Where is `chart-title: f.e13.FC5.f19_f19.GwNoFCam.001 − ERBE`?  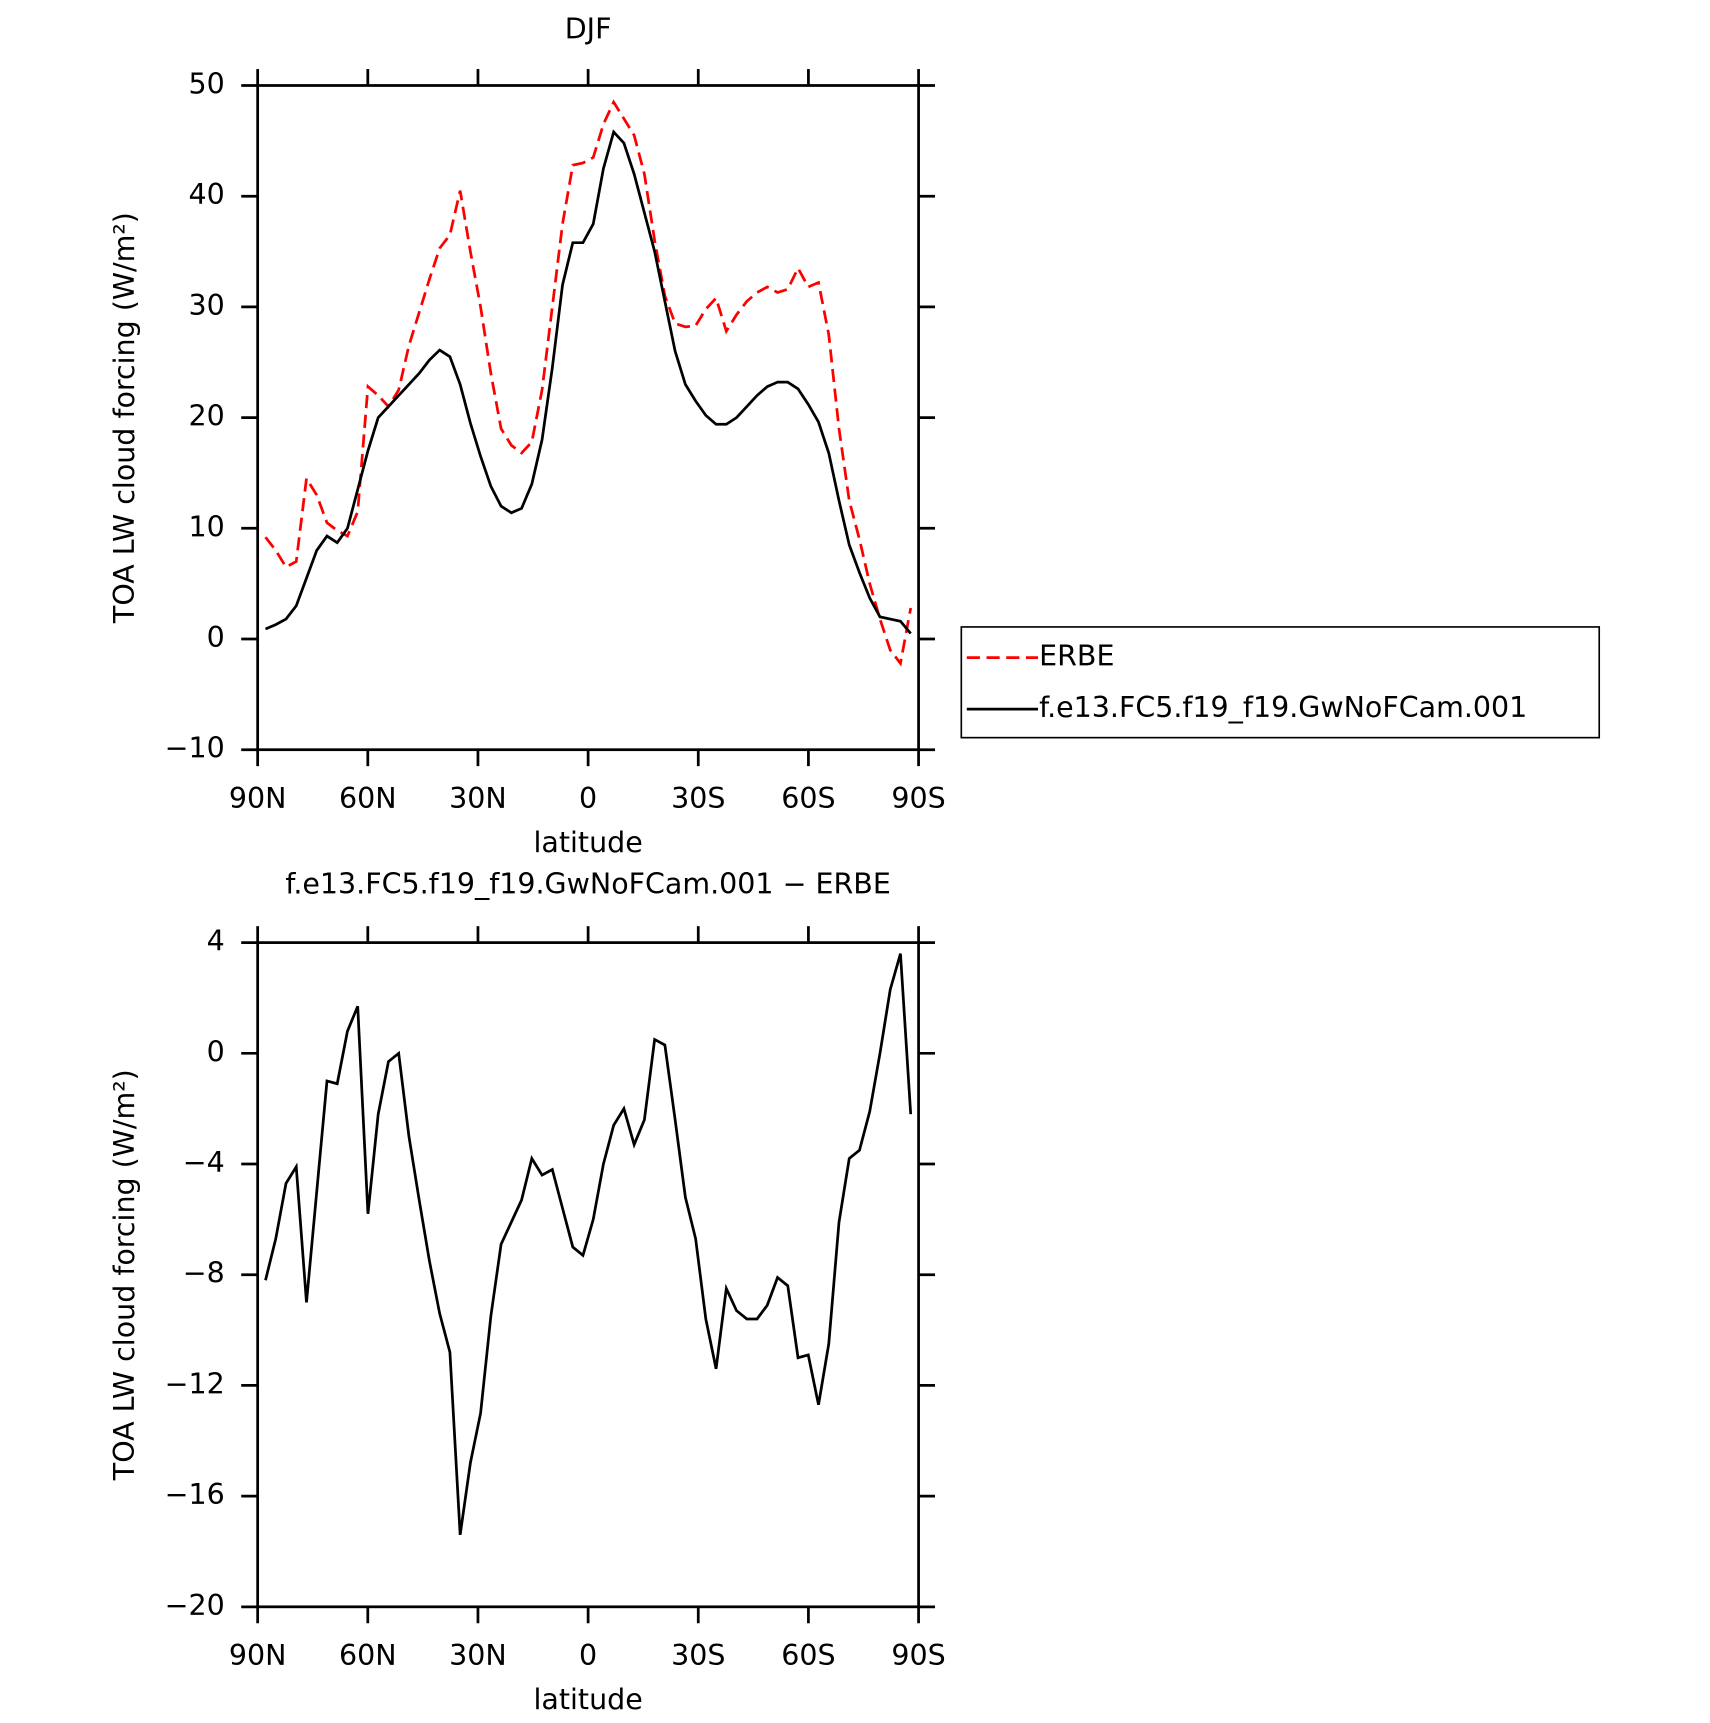 chart-title: f.e13.FC5.f19_f19.GwNoFCam.001 − ERBE is located at coordinates (587, 884).